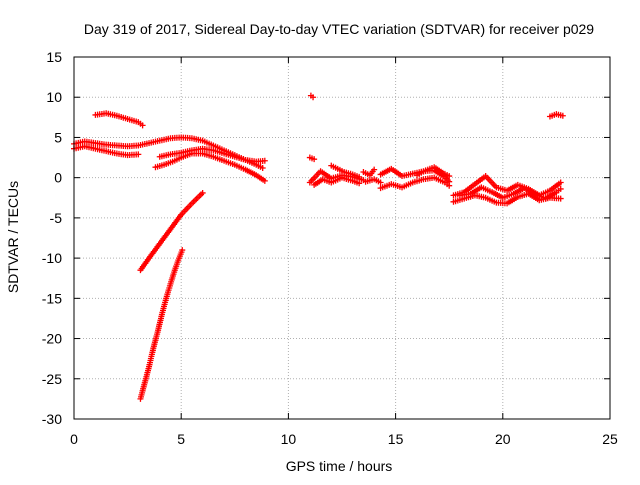 Image resolution: width=640 pixels, height=485 pixels. I want to click on series-track-f, so click(171, 231).